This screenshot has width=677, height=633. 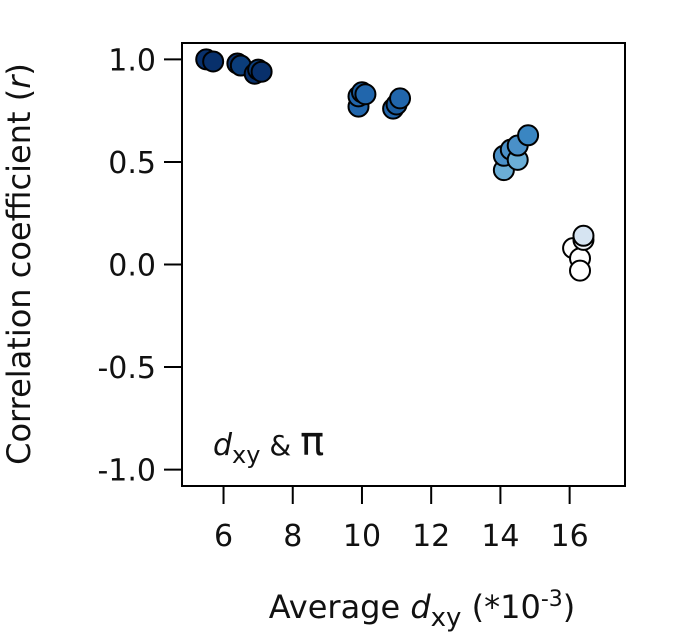 I want to click on x-tick-label: 14, so click(x=500, y=536).